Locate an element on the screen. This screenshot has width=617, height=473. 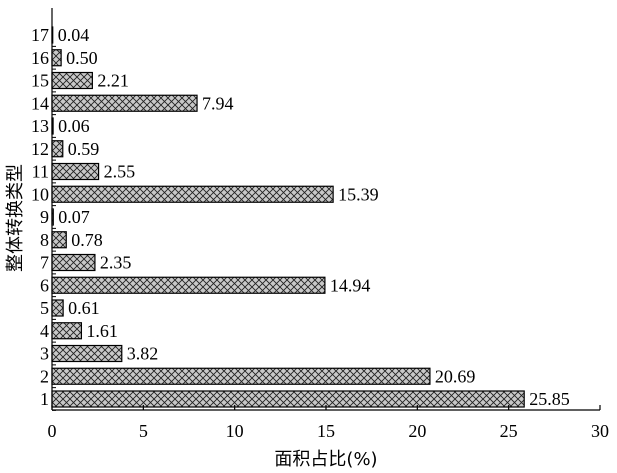
y-category-label-17: 17 is located at coordinates (40, 35).